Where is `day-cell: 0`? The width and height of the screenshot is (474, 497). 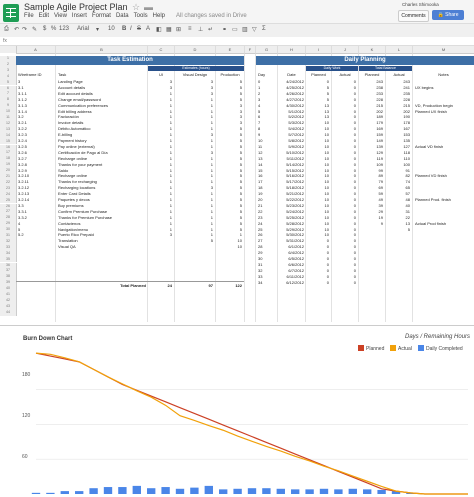 day-cell: 0 is located at coordinates (259, 81).